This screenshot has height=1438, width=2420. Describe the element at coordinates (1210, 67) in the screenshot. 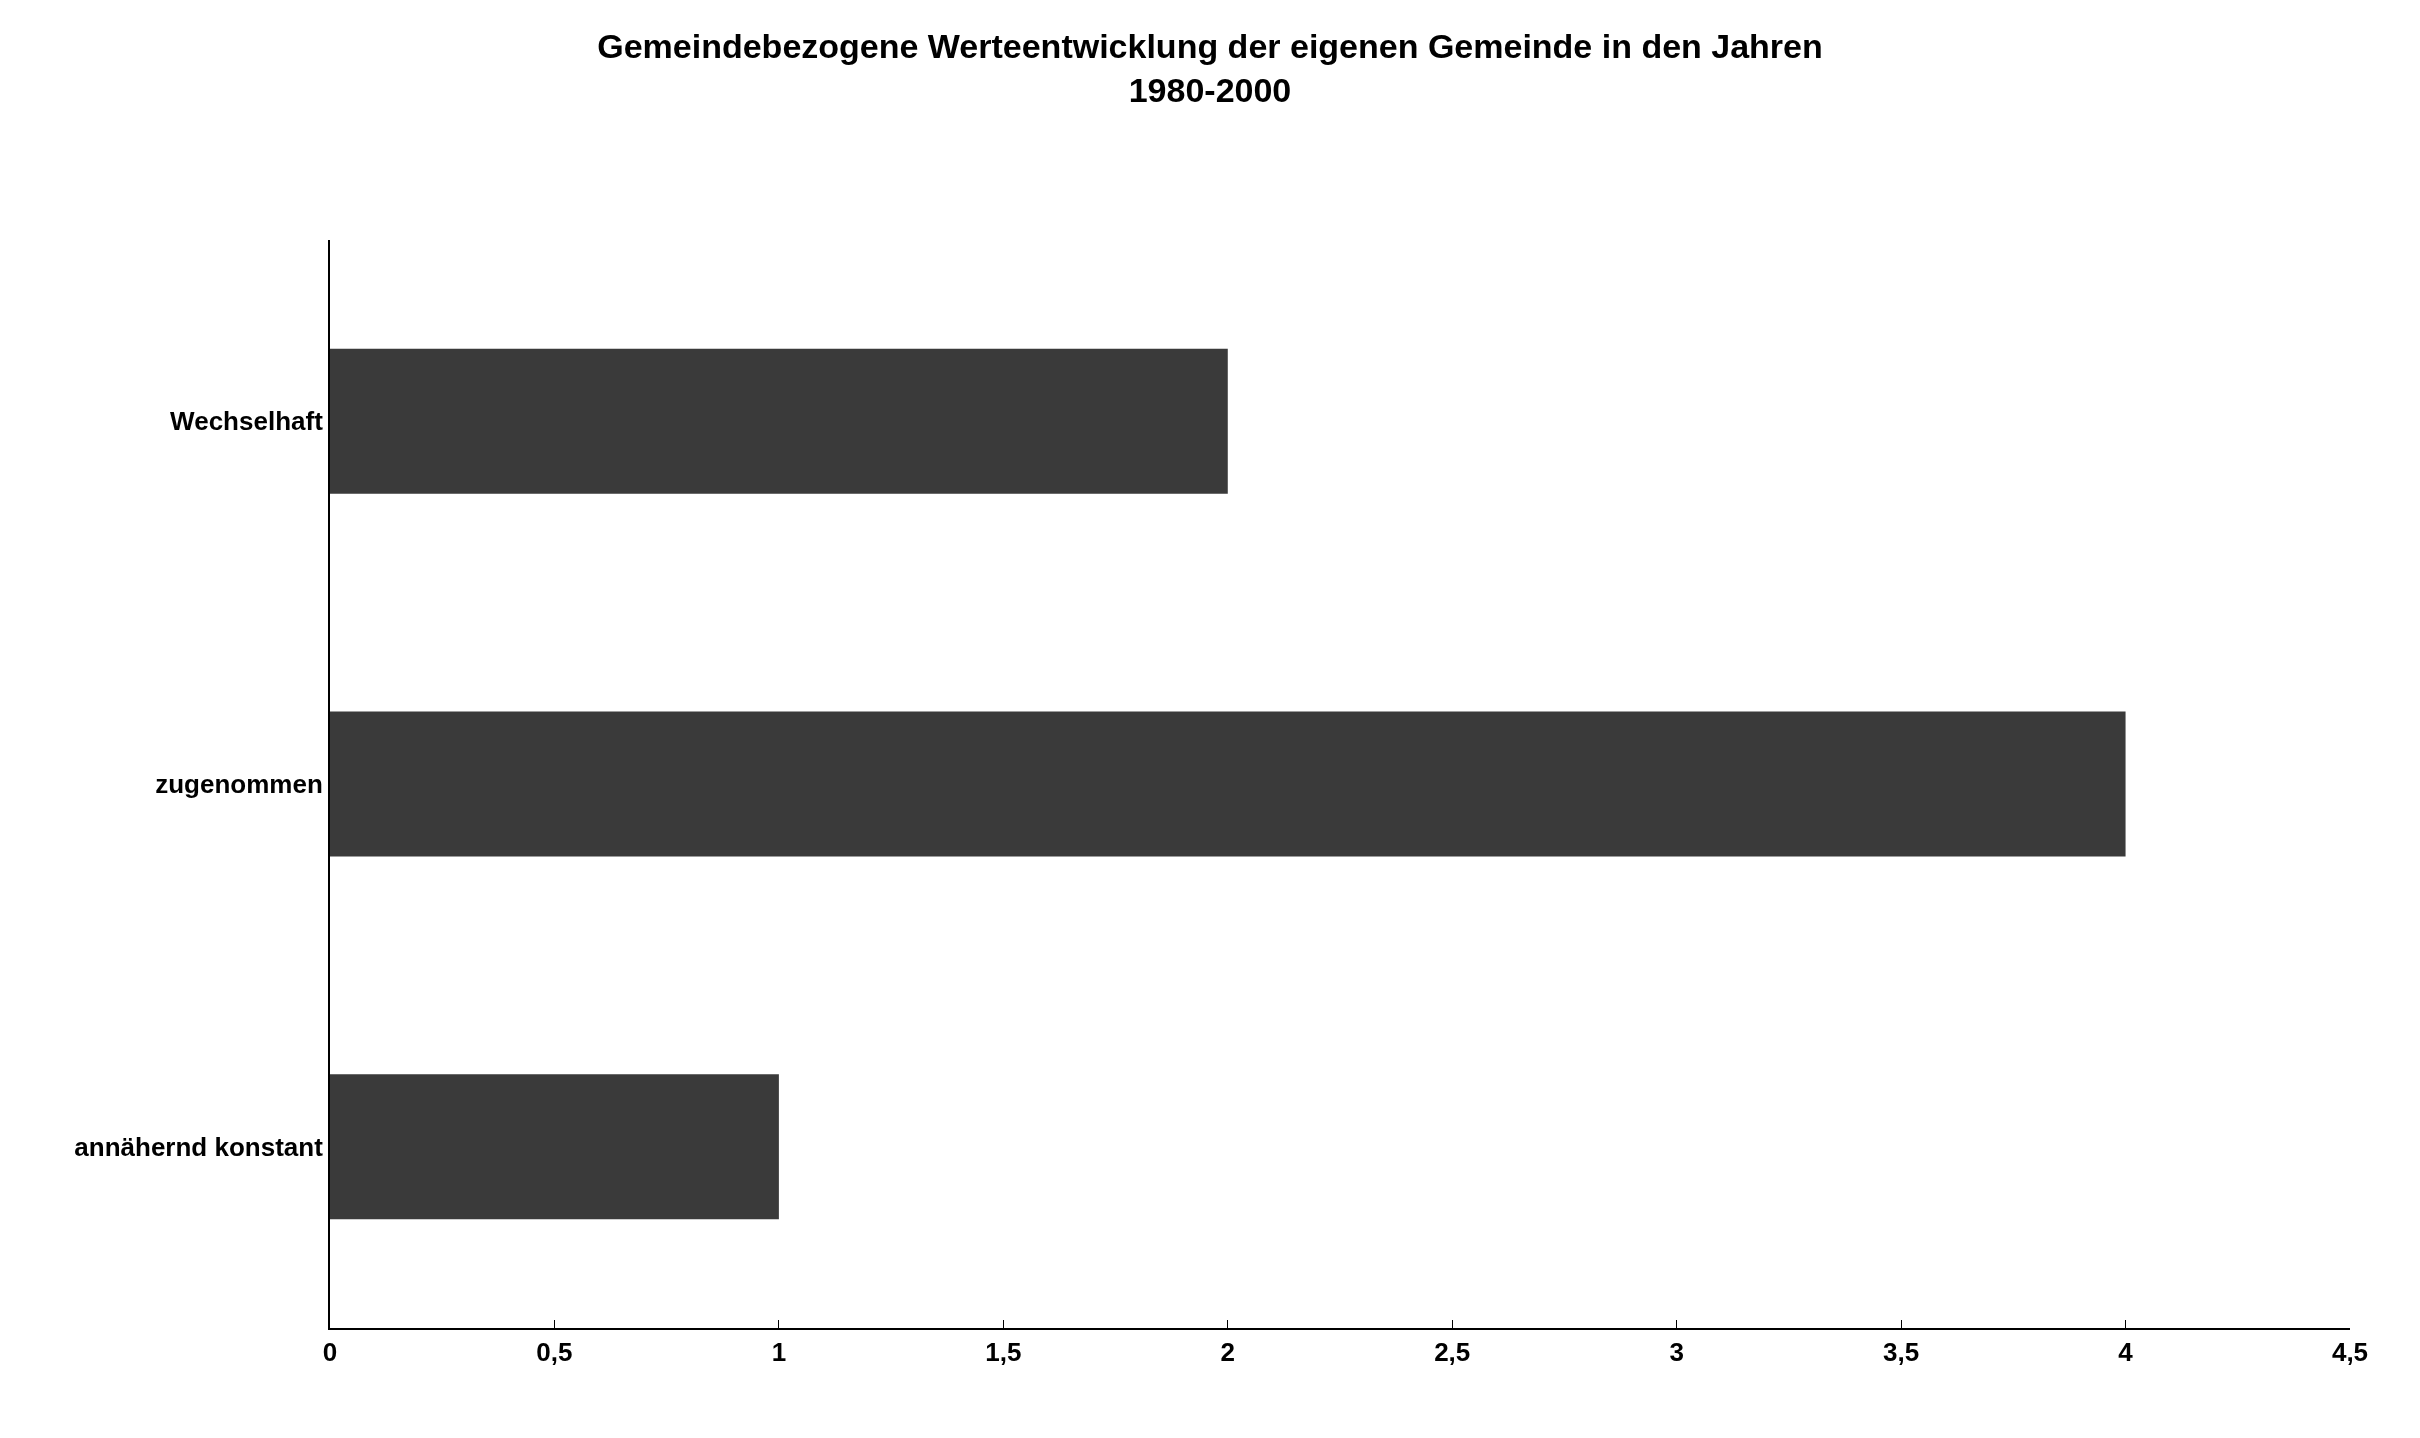

I see `chart-title: Gemeindebezogene Werteentwicklung der eigenen Gemeinde in den Jahren 1980-2000` at that location.